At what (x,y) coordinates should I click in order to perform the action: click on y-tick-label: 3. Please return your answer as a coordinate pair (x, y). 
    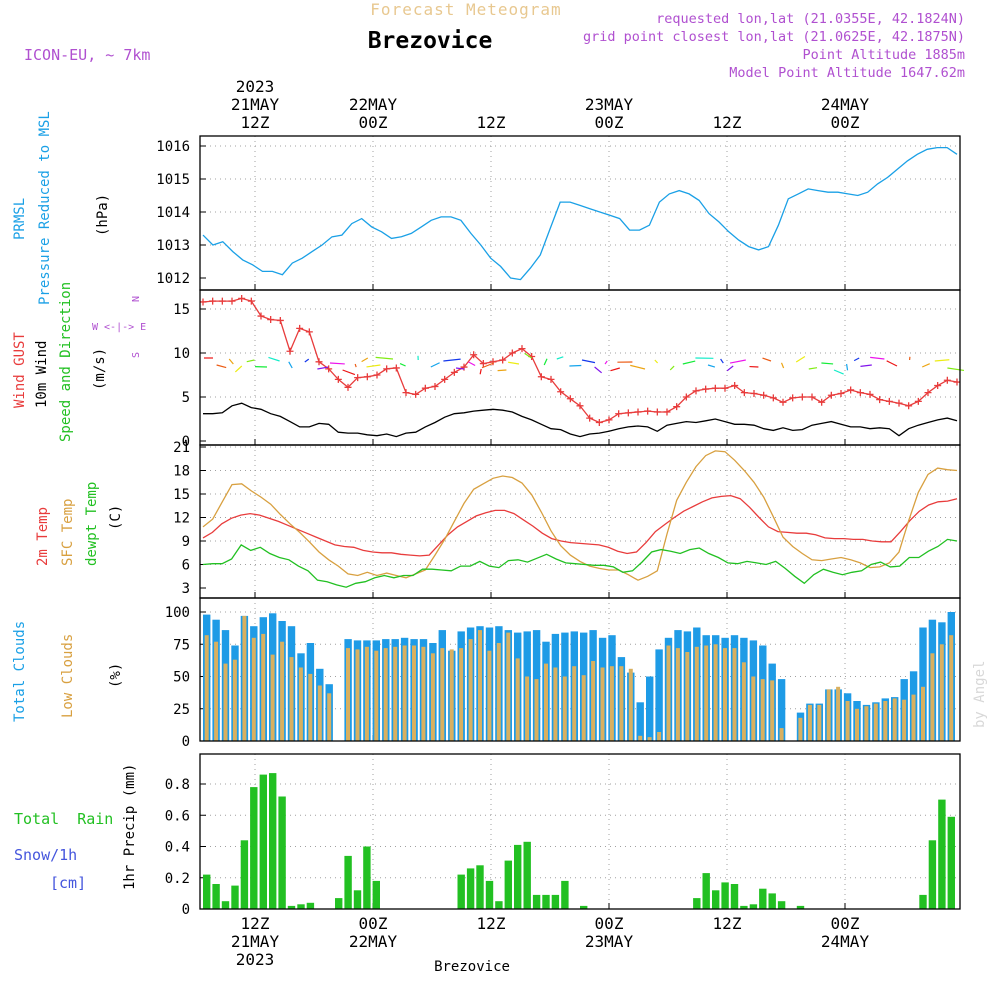
    Looking at the image, I should click on (186, 589).